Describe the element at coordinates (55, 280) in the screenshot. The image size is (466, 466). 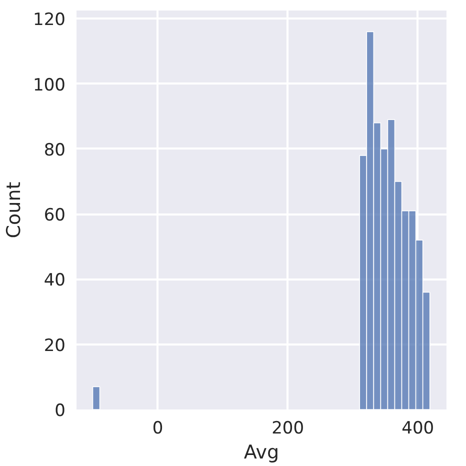
I see `y-tick-label: 40` at that location.